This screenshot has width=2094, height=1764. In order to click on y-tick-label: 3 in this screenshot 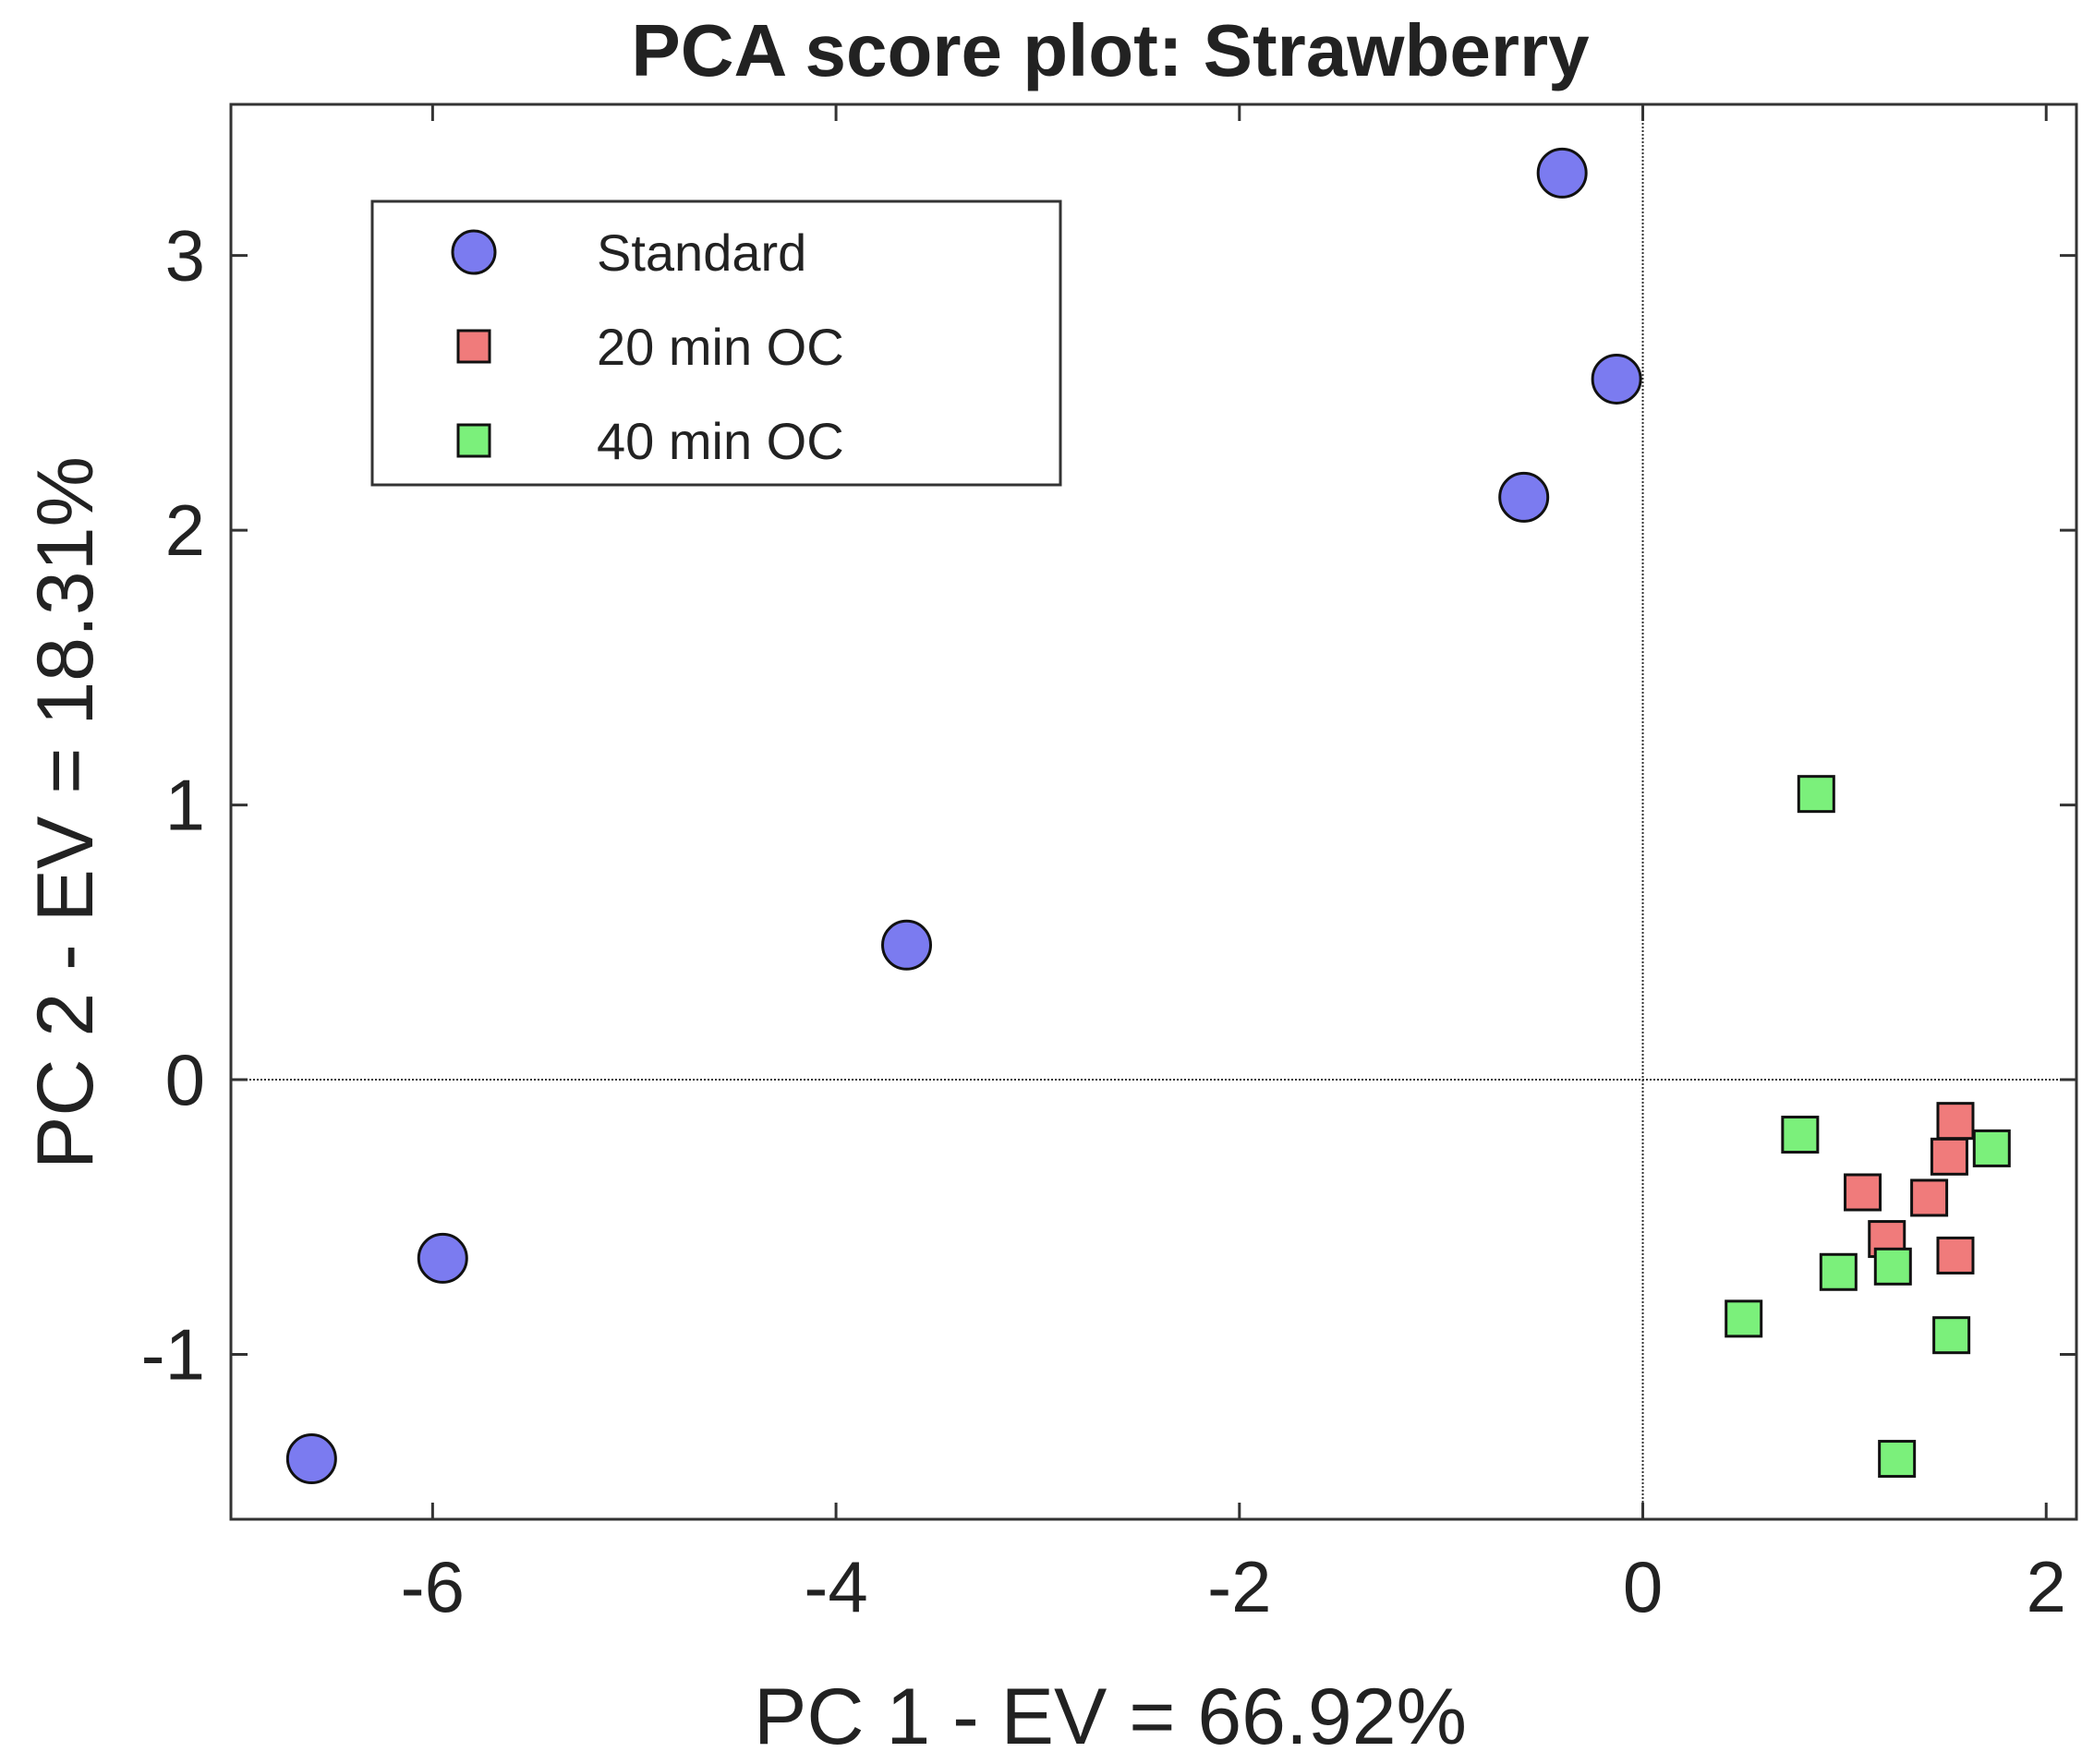, I will do `click(185, 256)`.